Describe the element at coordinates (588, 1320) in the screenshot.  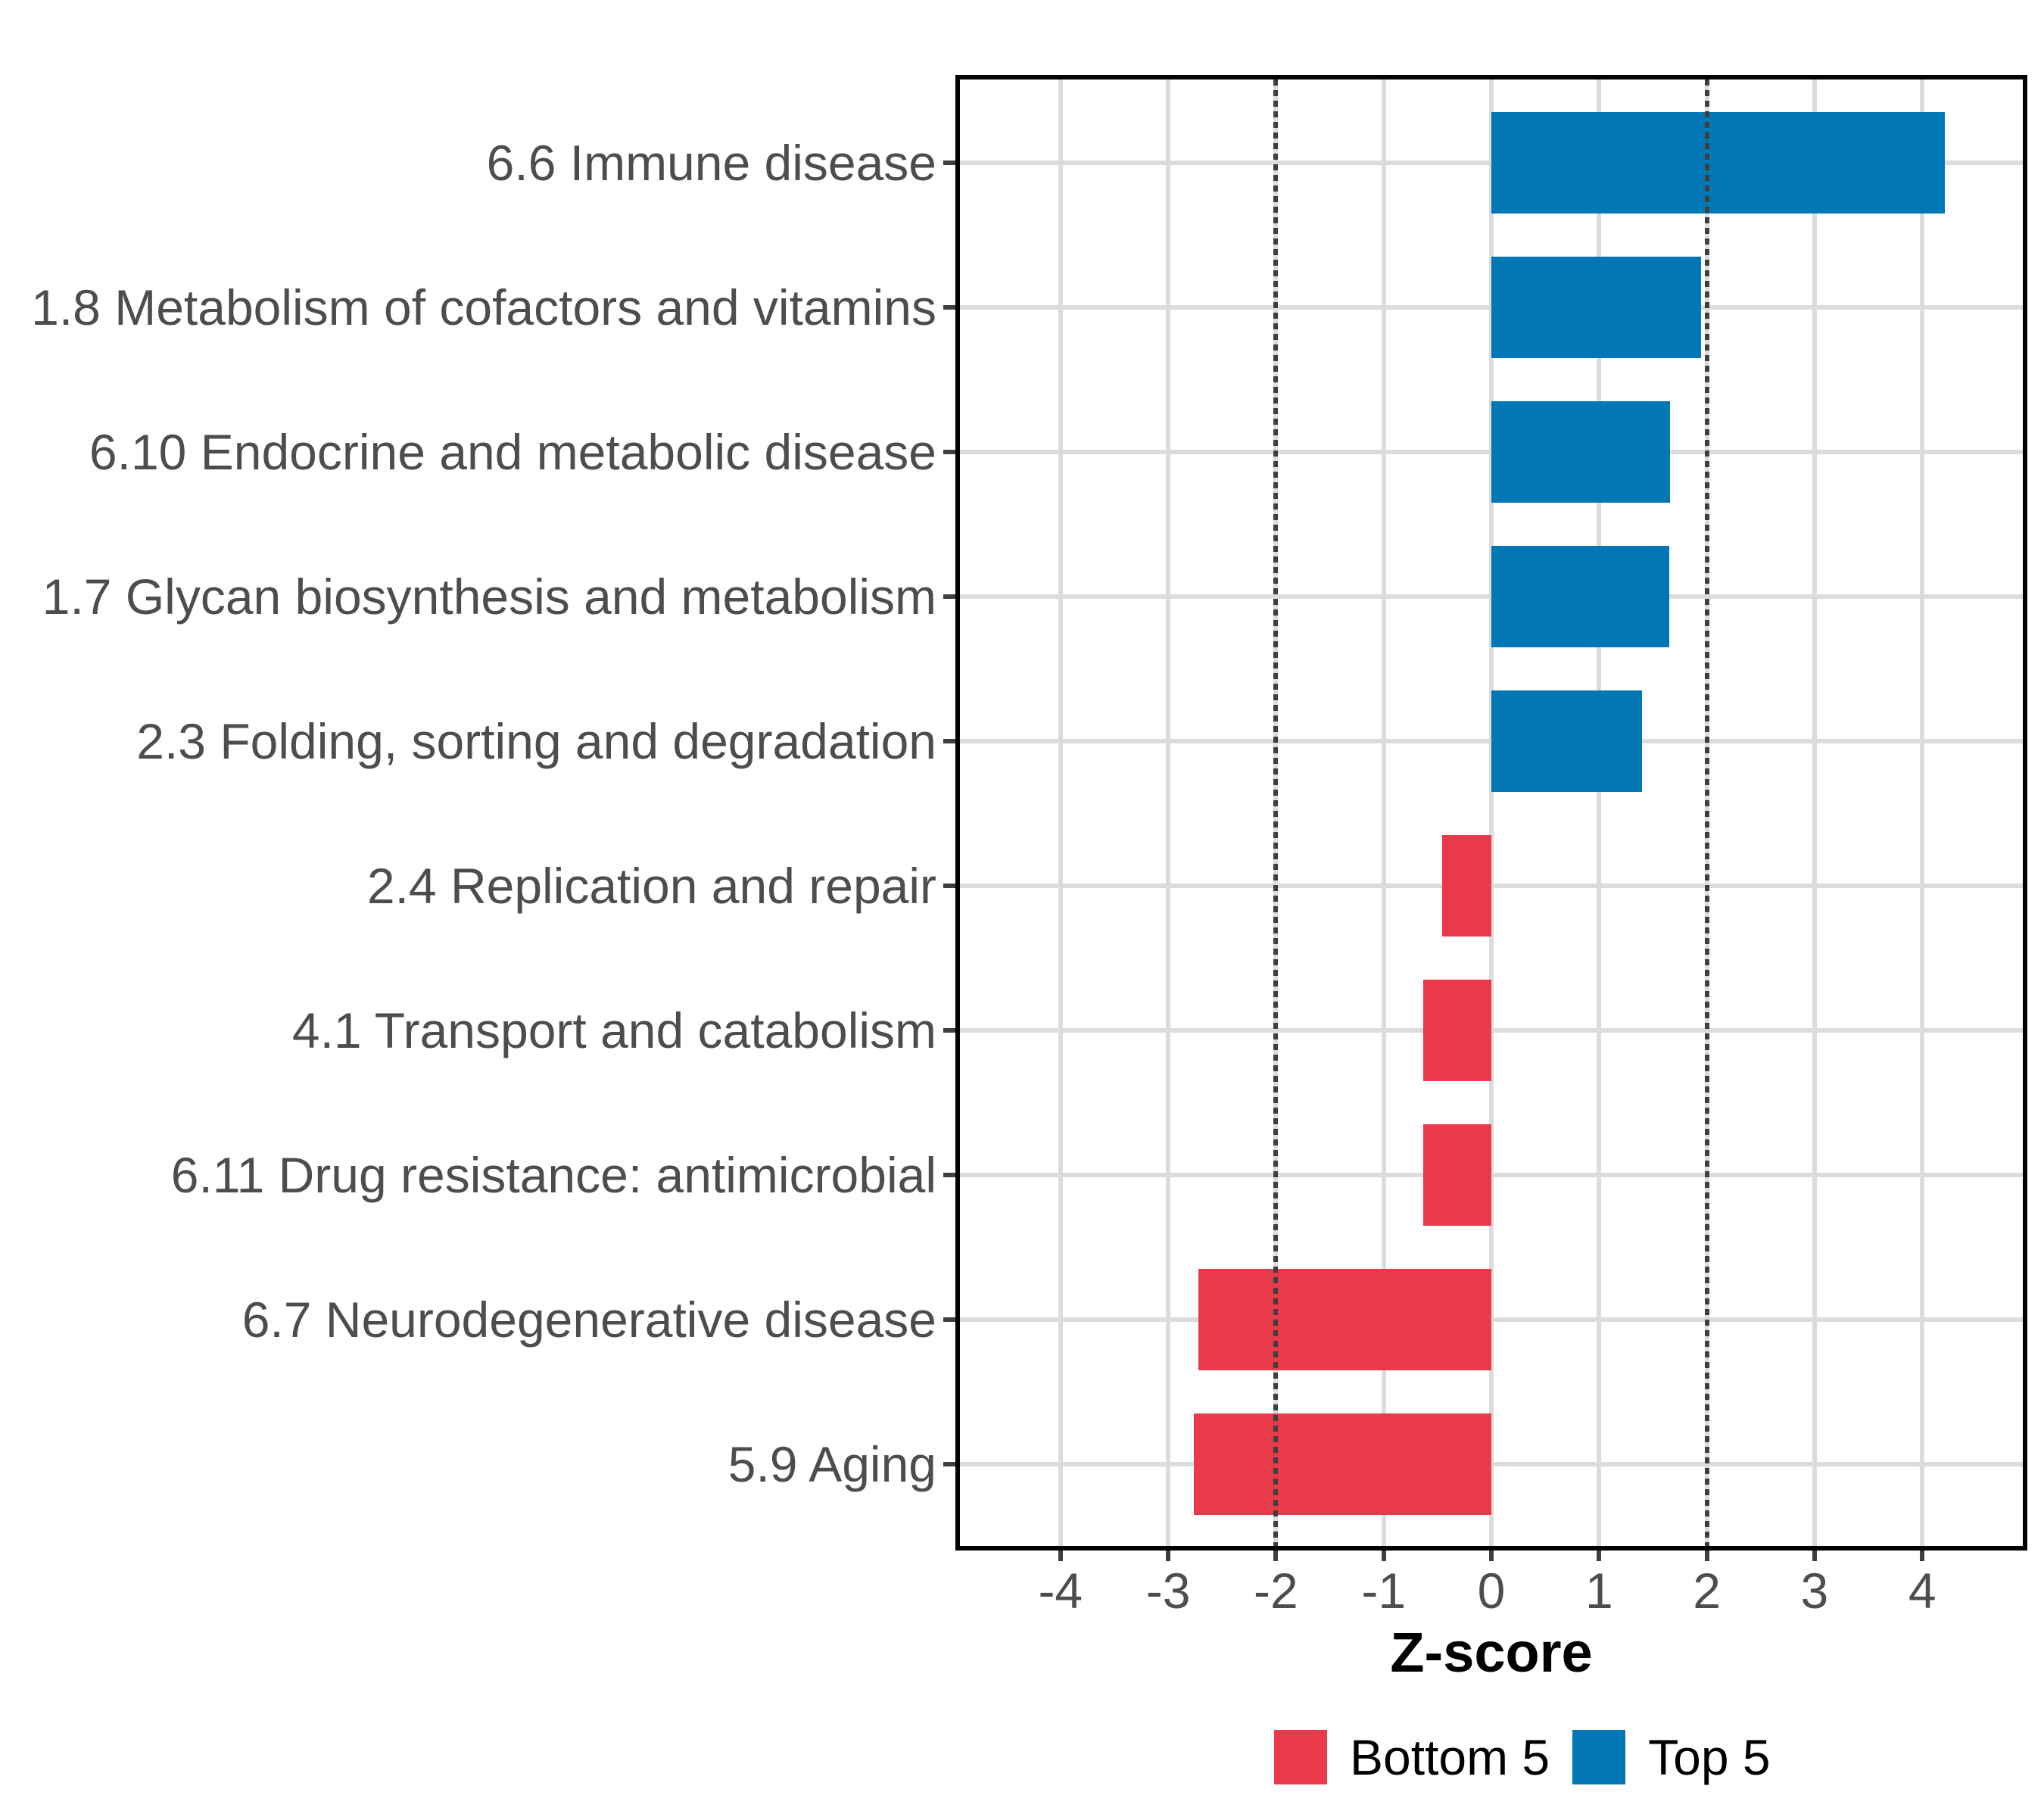
I see `y-axis-label: 6.7 Neurodegenerative disease` at that location.